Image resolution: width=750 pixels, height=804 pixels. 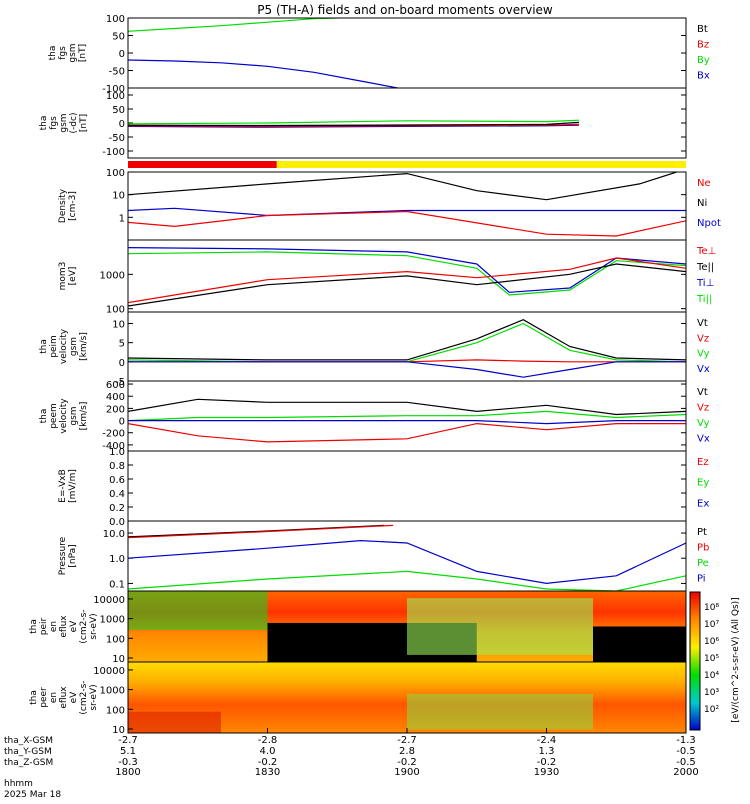 I want to click on panel-efield: 1.0 0.8 0.6 0.4 0.2 0.0 E=-VxB [mV/m] Ez Ey Ex, so click(x=383, y=487).